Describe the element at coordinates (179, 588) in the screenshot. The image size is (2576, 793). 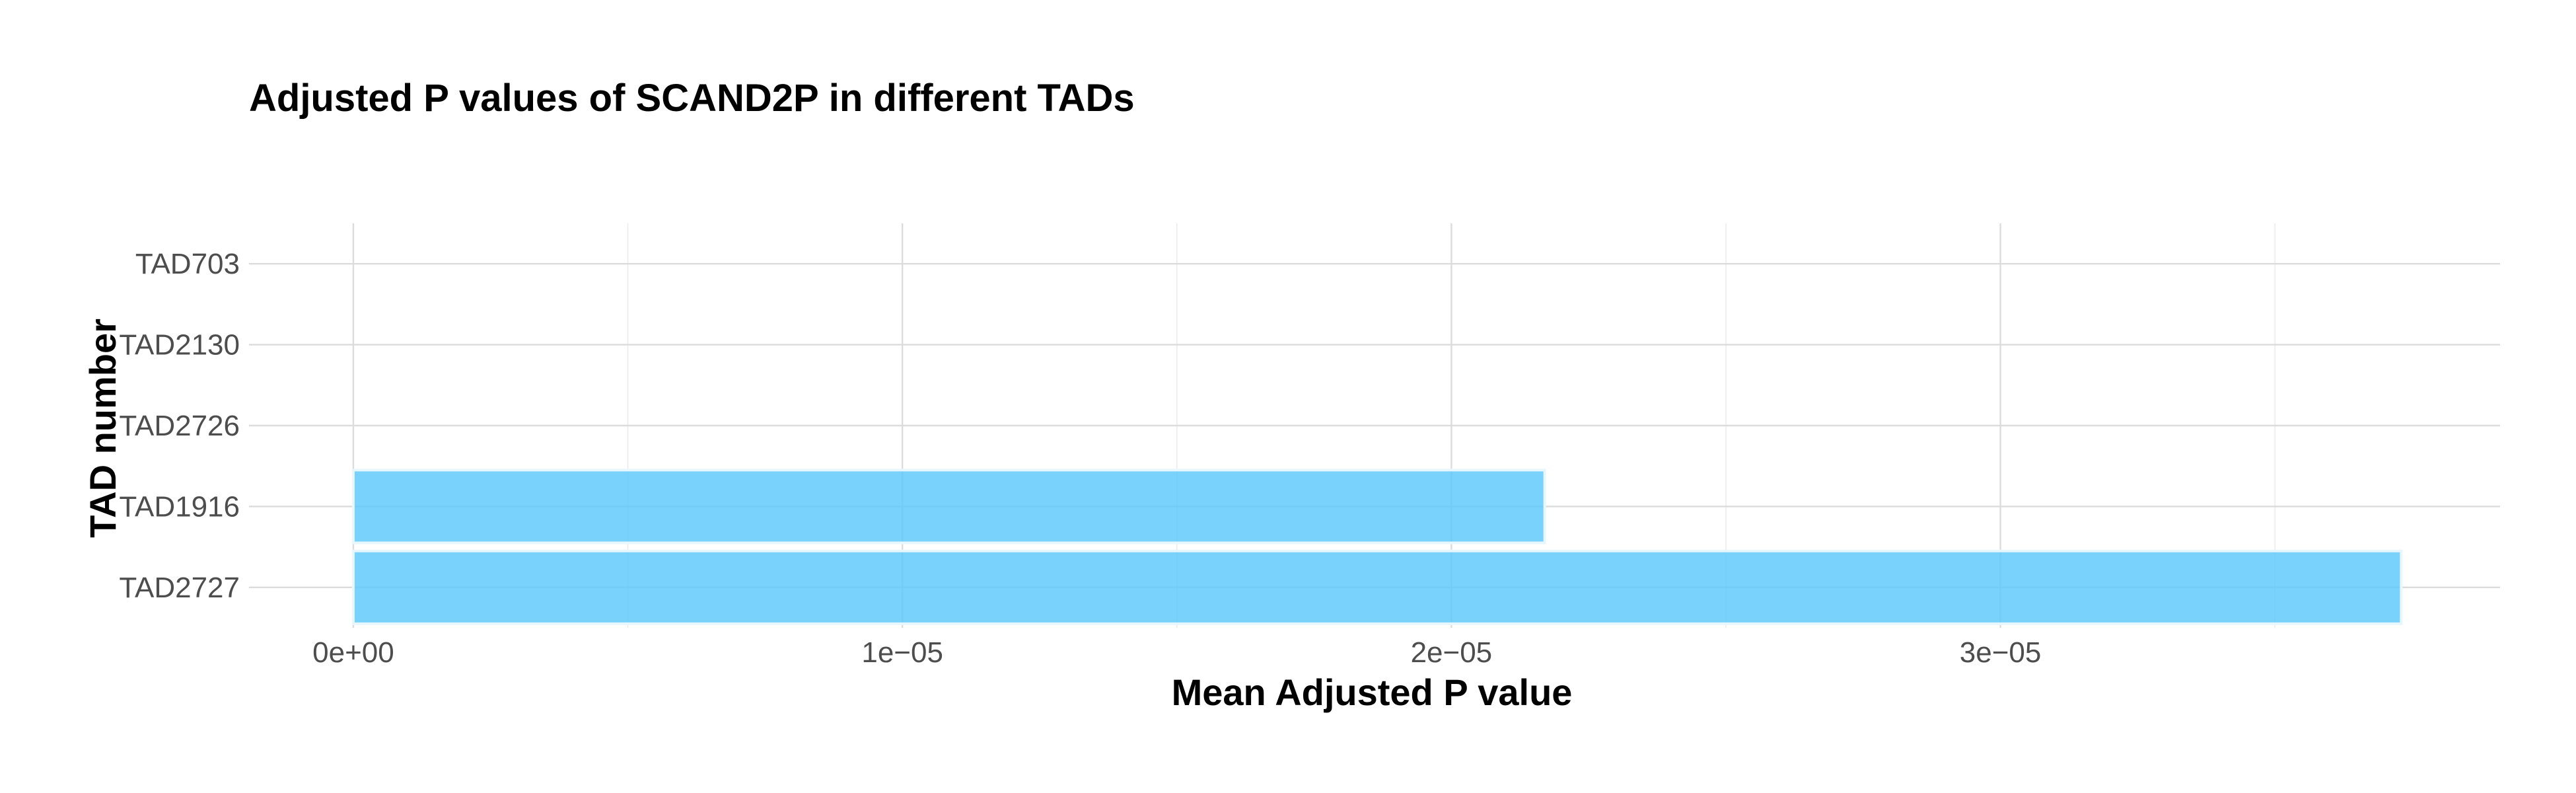
I see `y-tick-label: TAD2727` at that location.